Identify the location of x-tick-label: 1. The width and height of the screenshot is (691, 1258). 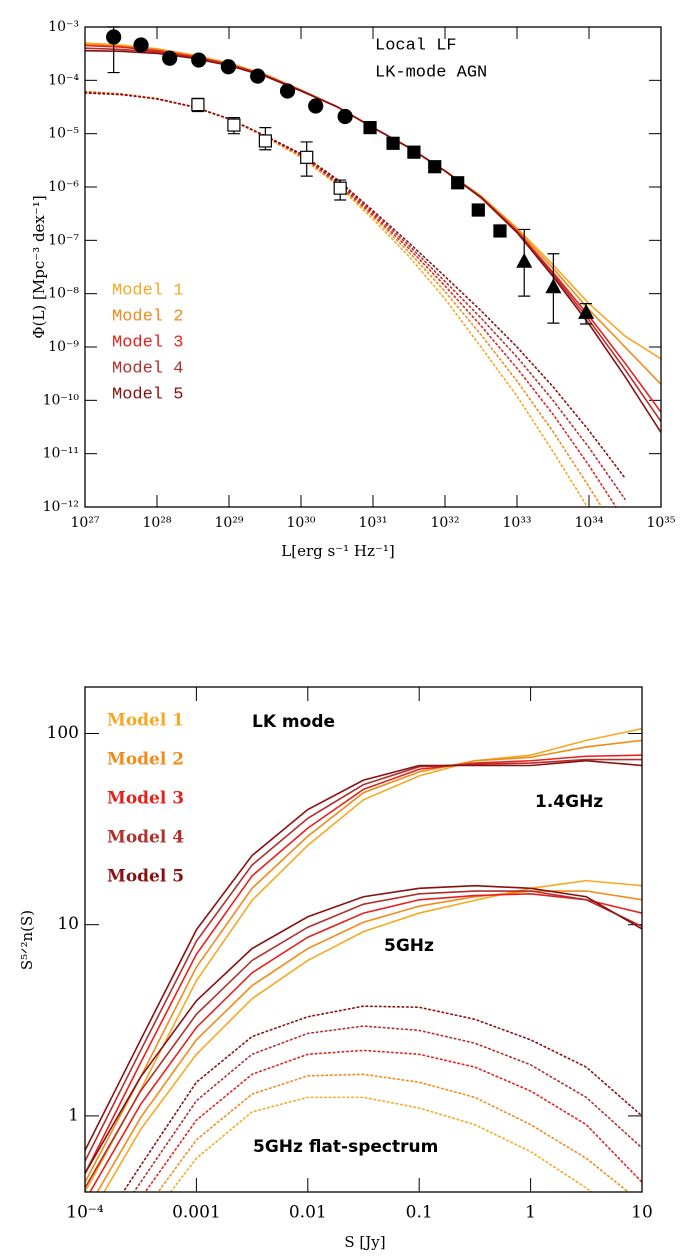
(530, 1213).